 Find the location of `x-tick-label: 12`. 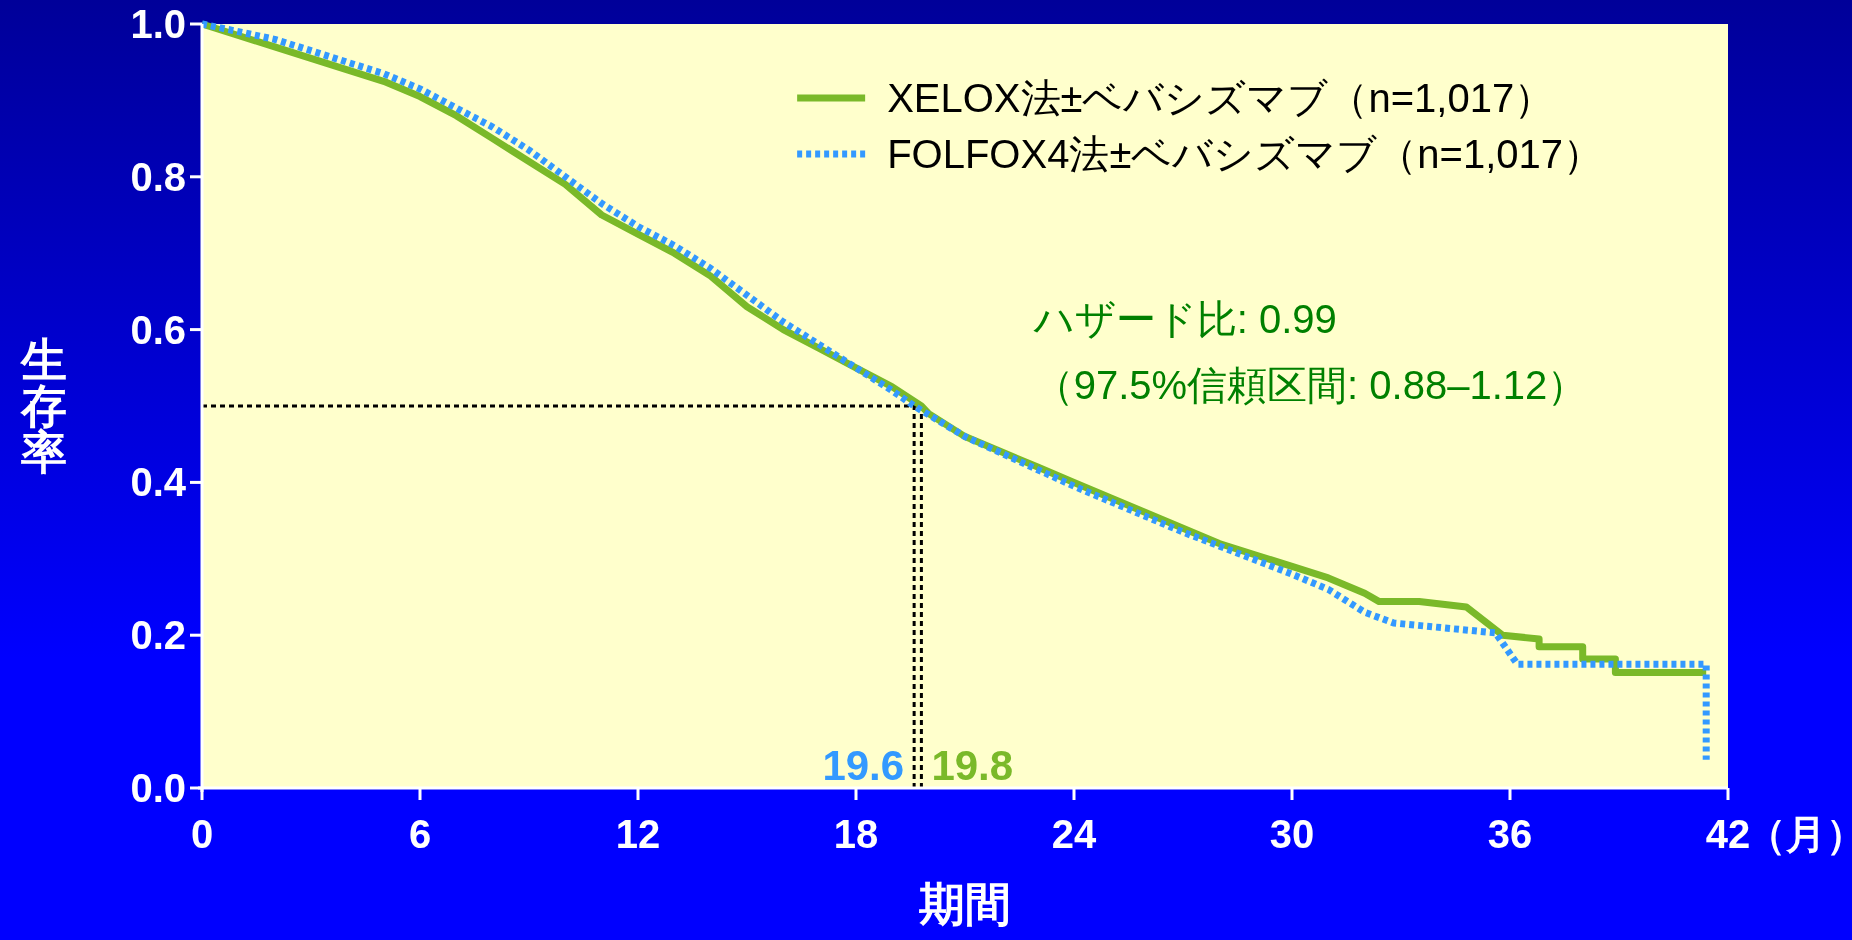

x-tick-label: 12 is located at coordinates (638, 834).